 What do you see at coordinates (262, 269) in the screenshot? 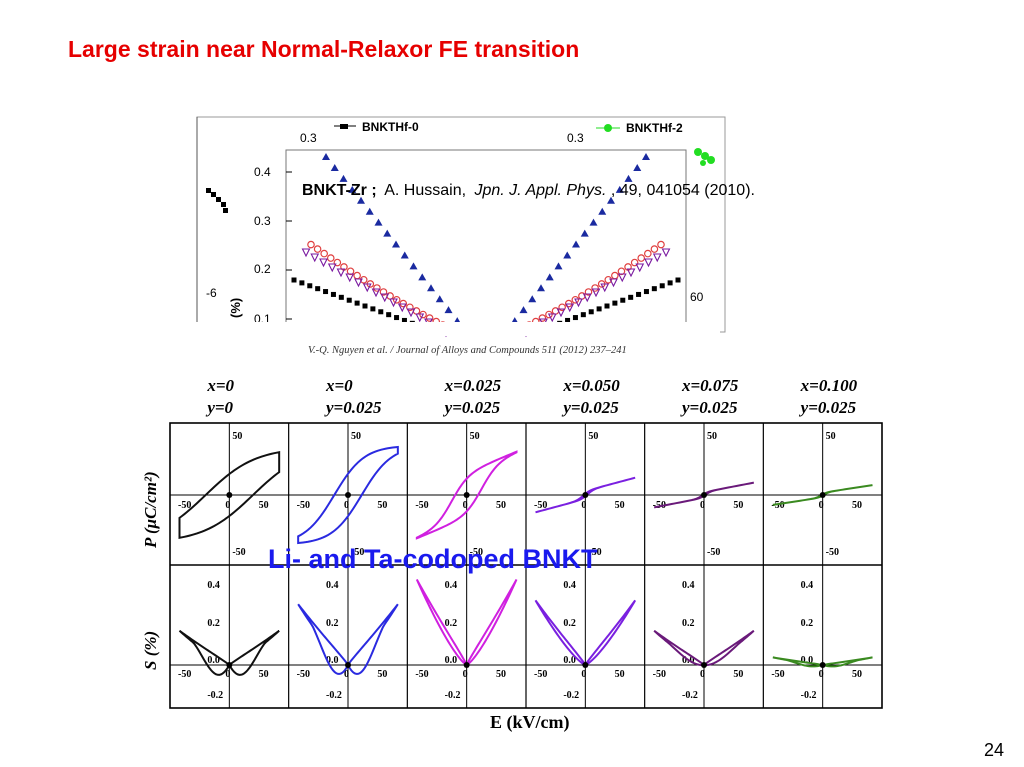
I see `y-tick-2: 0.2` at bounding box center [262, 269].